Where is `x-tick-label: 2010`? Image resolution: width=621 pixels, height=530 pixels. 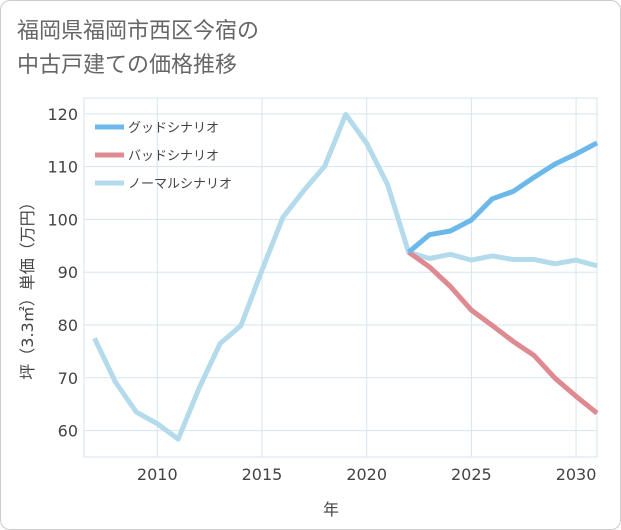 x-tick-label: 2010 is located at coordinates (157, 474).